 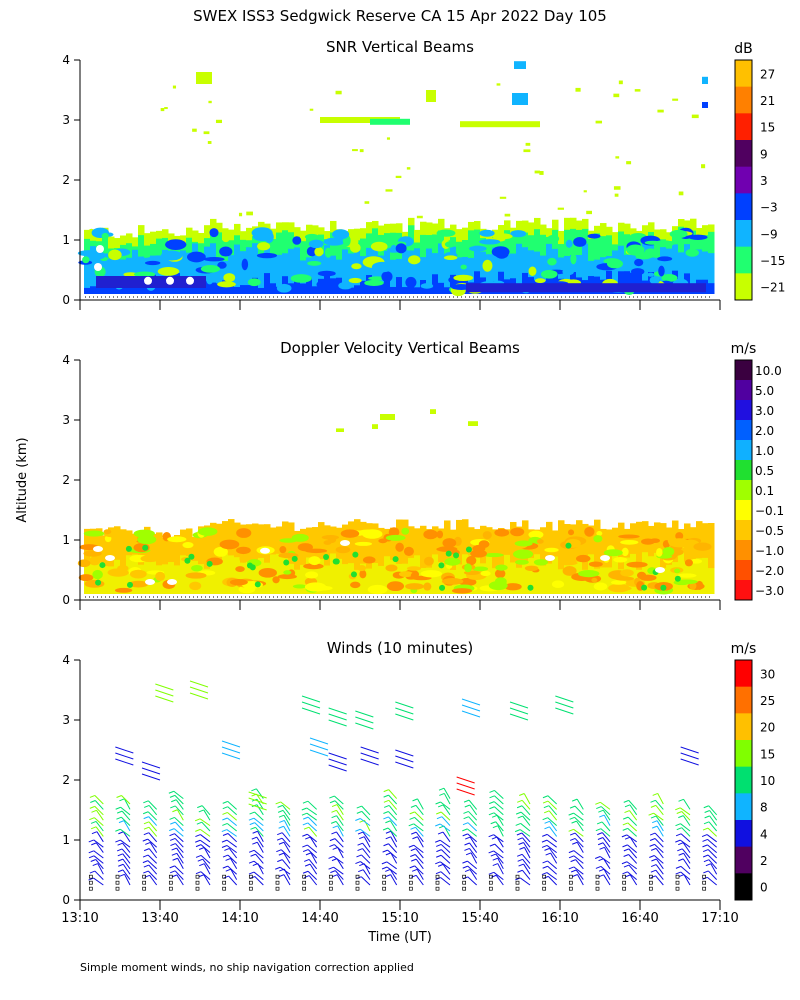 What do you see at coordinates (530, 587) in the screenshot?
I see `doppler-green` at bounding box center [530, 587].